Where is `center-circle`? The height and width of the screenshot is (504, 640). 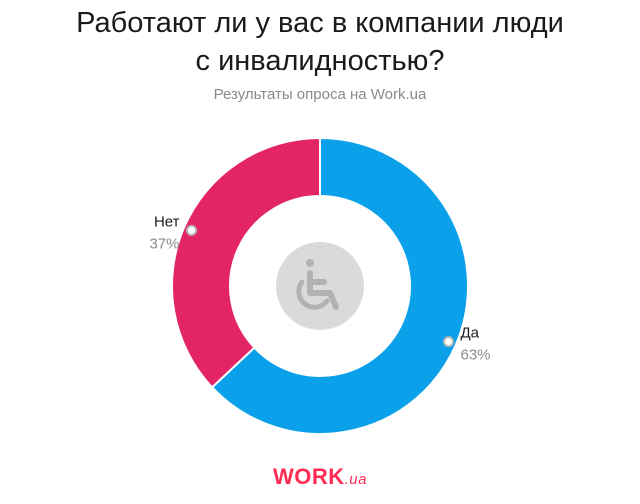
center-circle is located at coordinates (320, 286).